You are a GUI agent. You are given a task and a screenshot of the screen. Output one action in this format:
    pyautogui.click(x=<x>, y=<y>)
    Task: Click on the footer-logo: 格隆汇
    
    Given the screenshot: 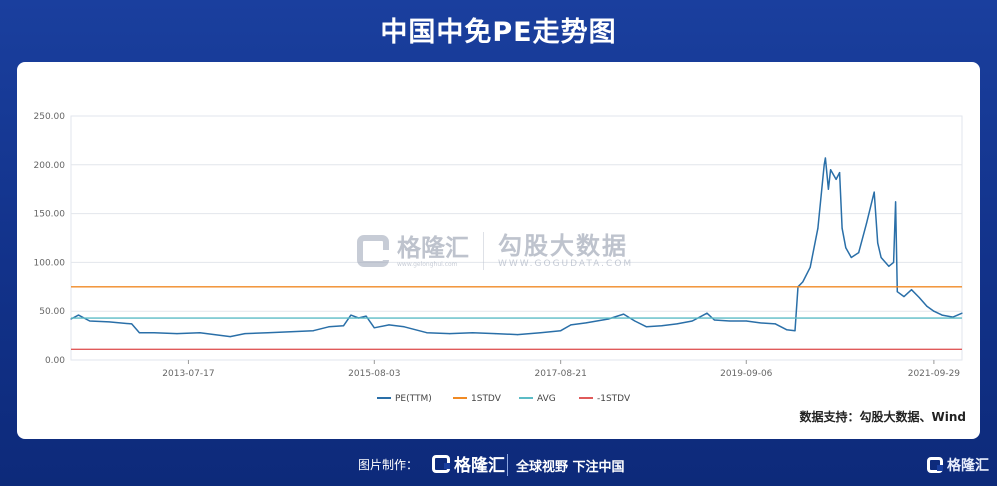 What is the action you would take?
    pyautogui.click(x=468, y=463)
    